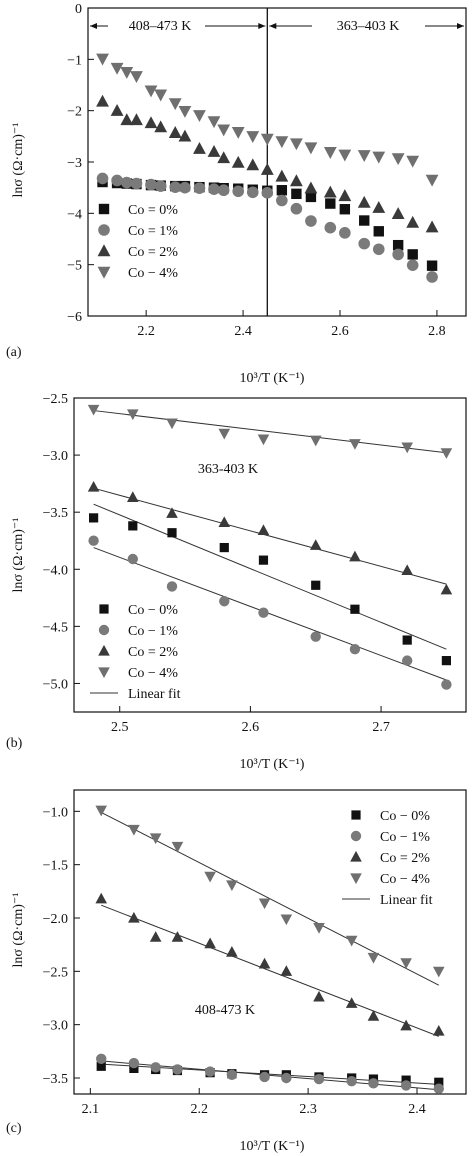 The height and width of the screenshot is (1156, 474). What do you see at coordinates (55, 919) in the screenshot?
I see `panel-c-y-tick-label: −2.0` at bounding box center [55, 919].